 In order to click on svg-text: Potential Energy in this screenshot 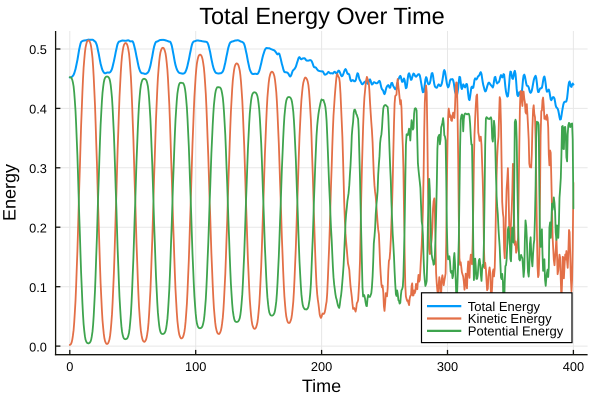, I will do `click(516, 331)`.